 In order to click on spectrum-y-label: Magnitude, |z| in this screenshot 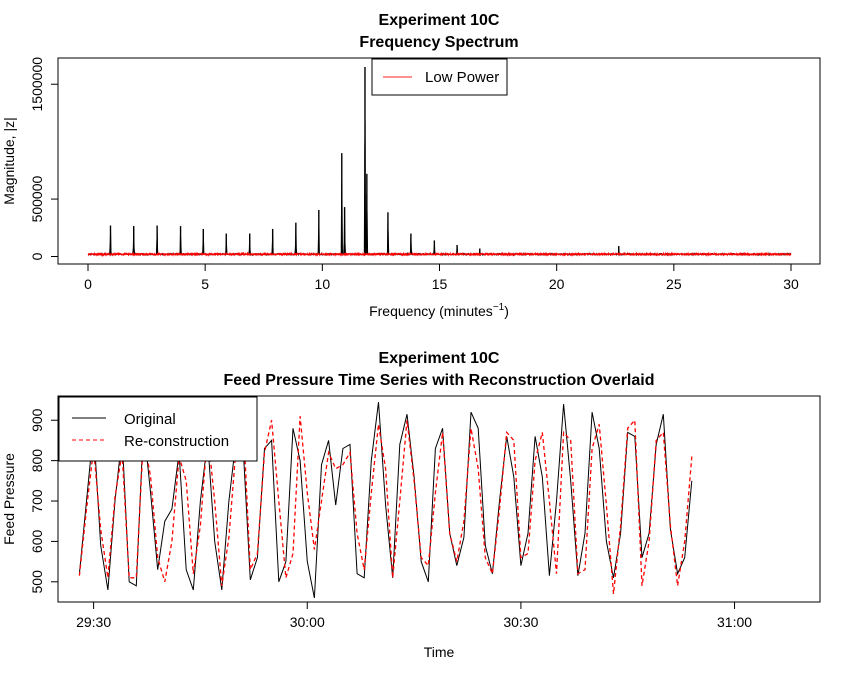, I will do `click(9, 160)`.